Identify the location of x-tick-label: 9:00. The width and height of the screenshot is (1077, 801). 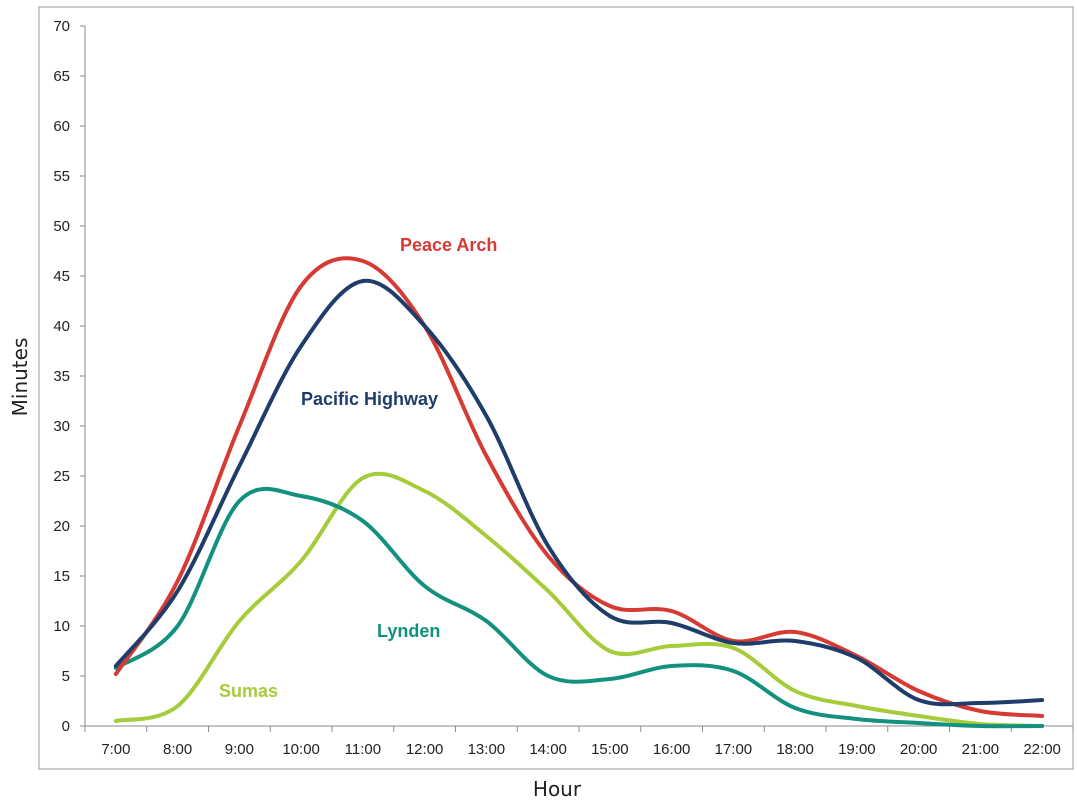
(239, 749).